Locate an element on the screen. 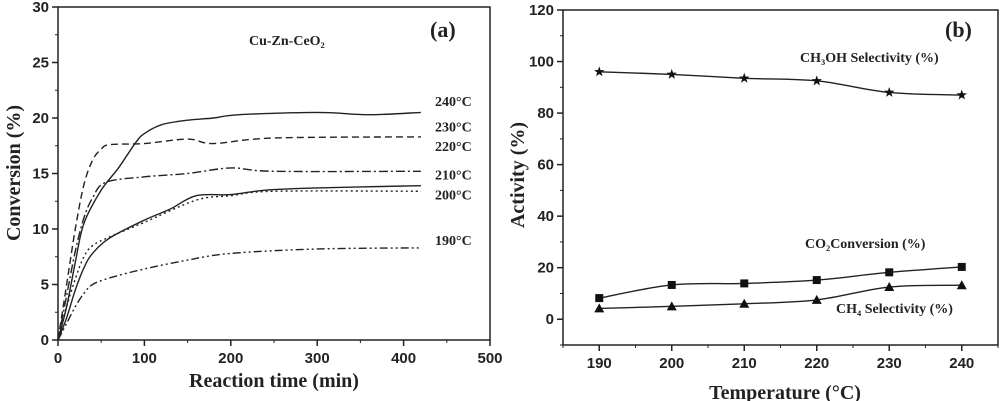  x-tick-label: 210 is located at coordinates (744, 363).